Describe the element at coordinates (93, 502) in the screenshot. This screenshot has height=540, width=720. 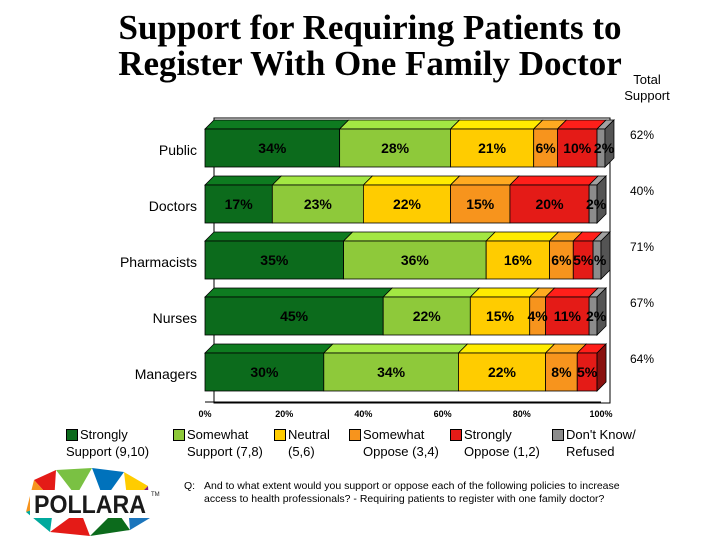
I see `pollara-logo: POLLARA TM` at that location.